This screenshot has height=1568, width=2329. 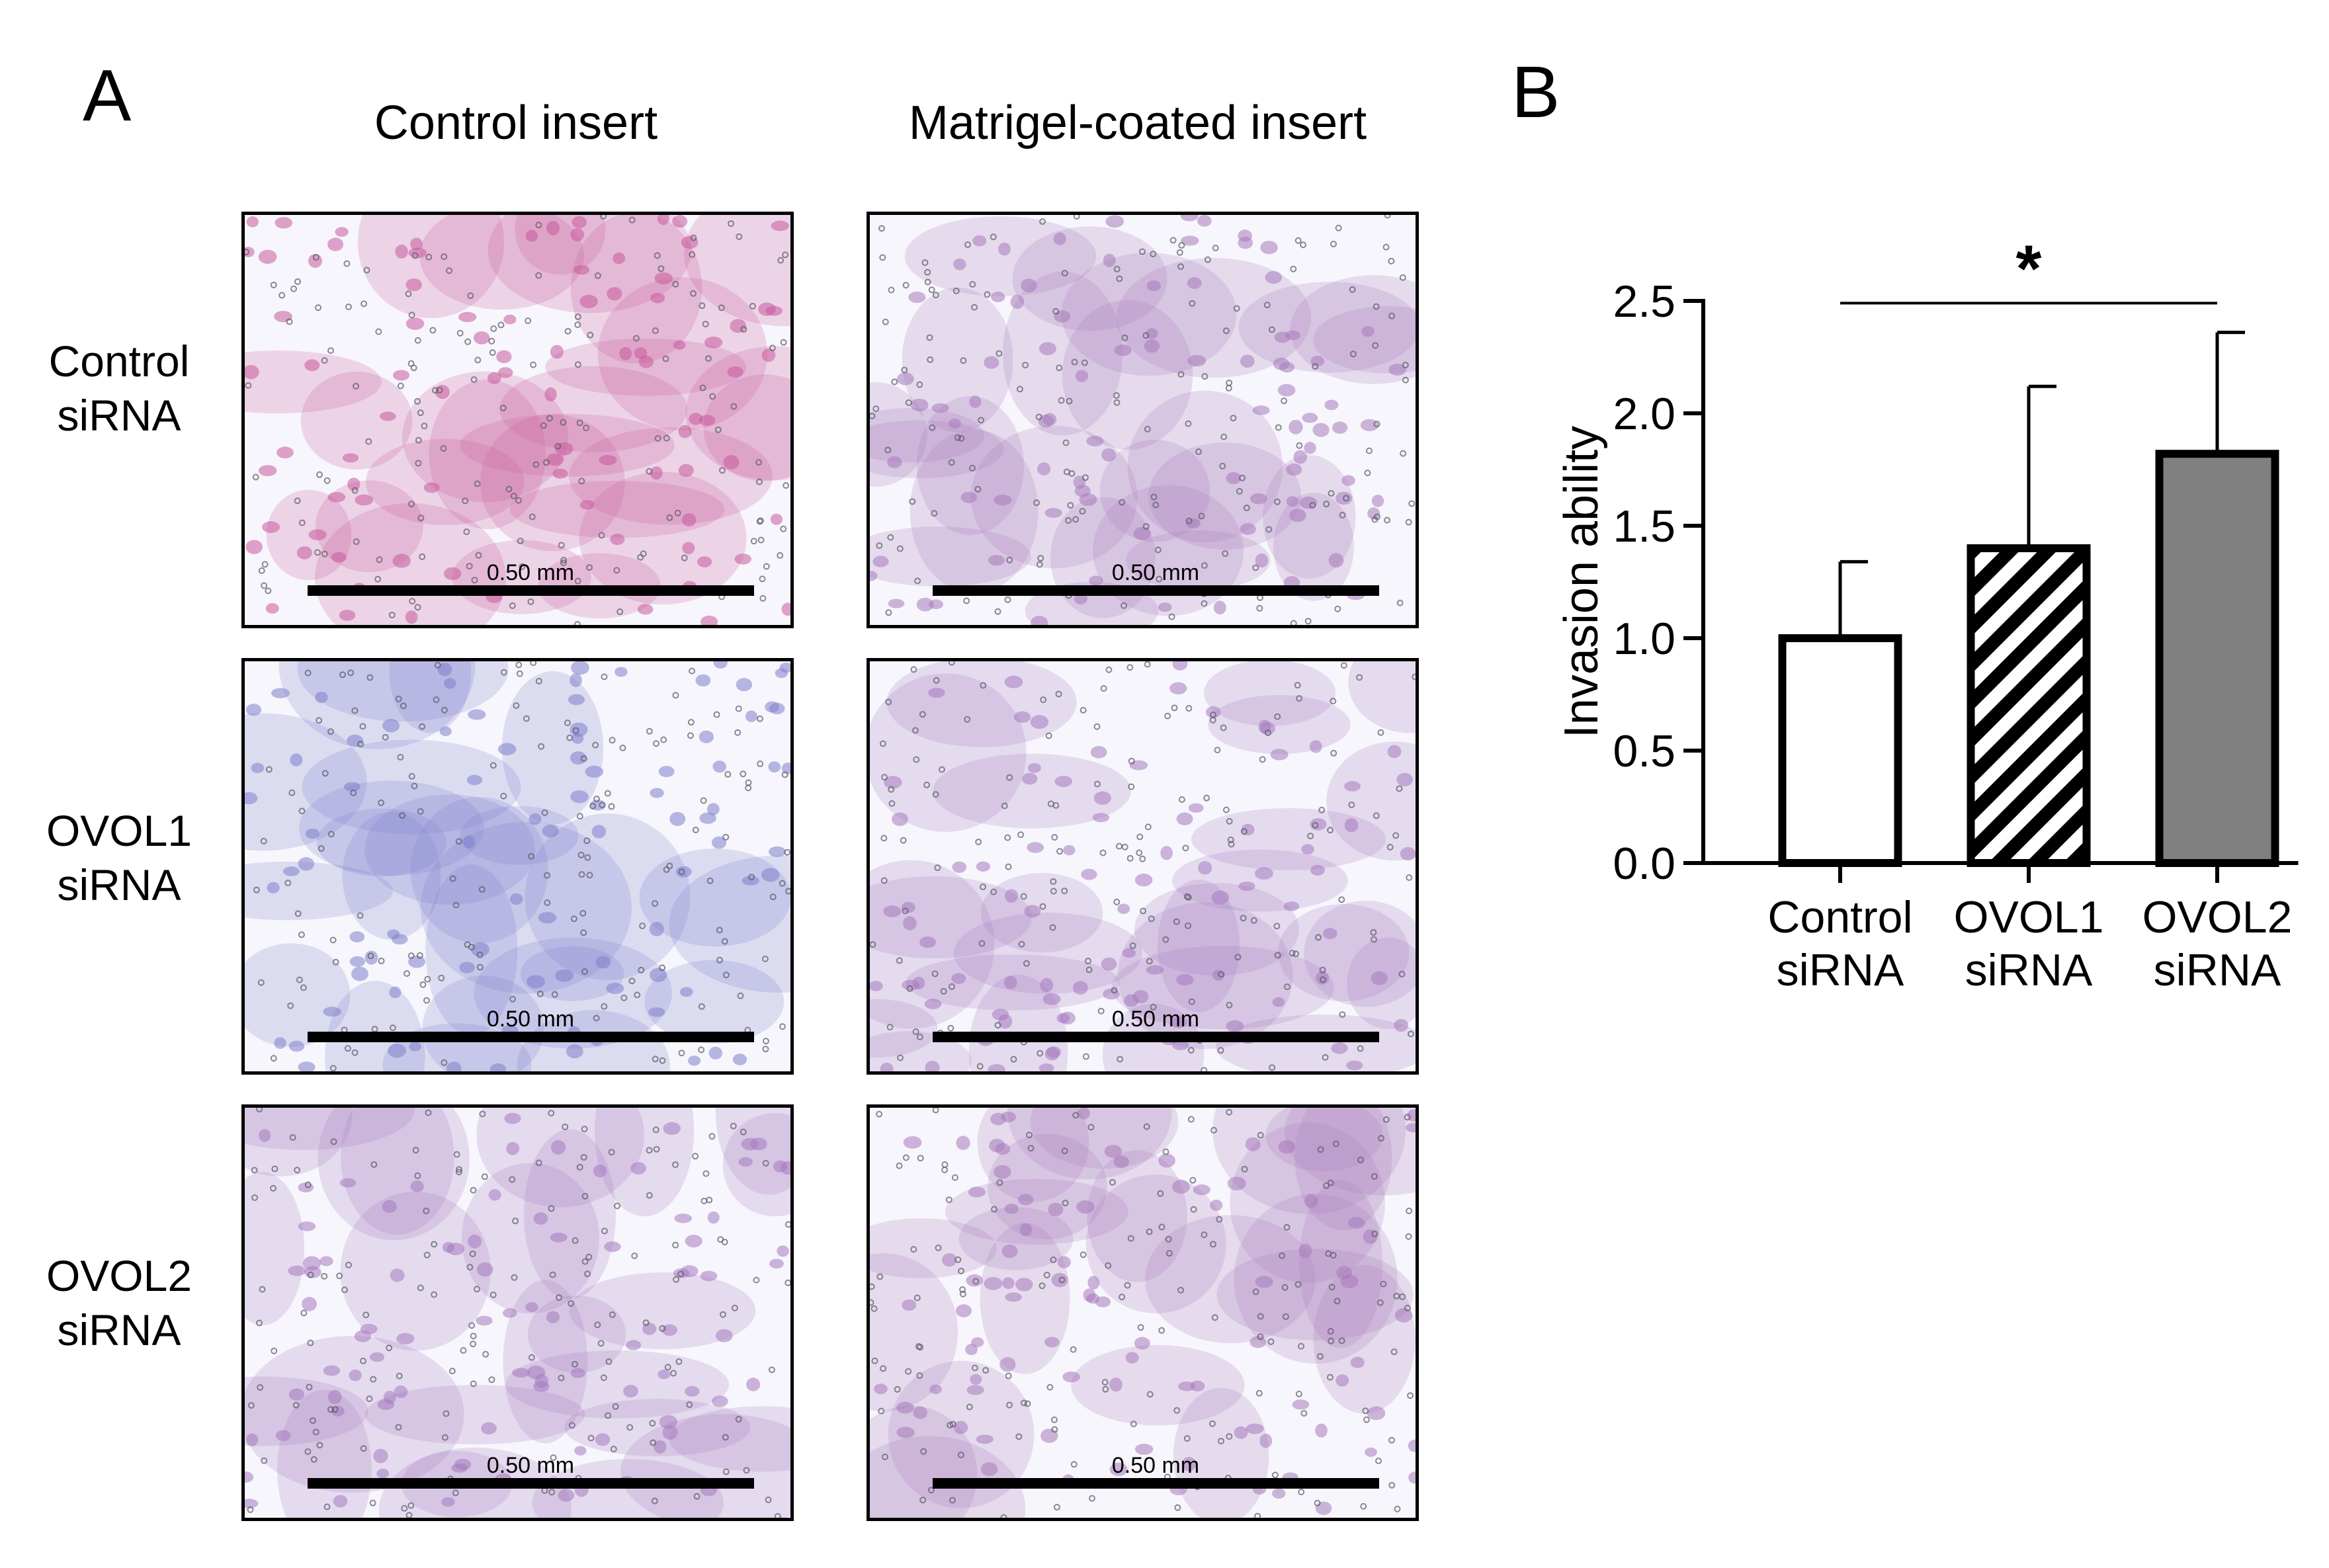 What do you see at coordinates (2029, 917) in the screenshot?
I see `x-tick-label: OVOL1` at bounding box center [2029, 917].